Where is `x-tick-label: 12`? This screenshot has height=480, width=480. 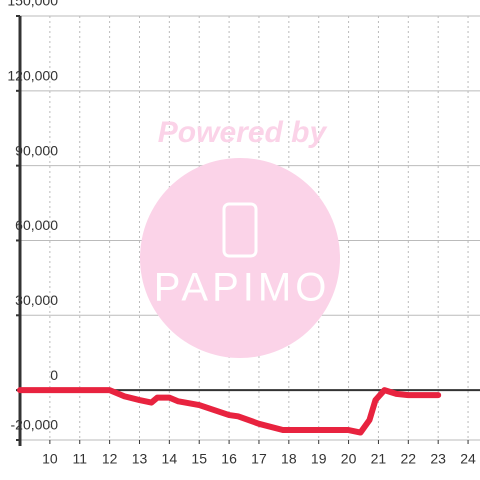 x-tick-label: 12 is located at coordinates (110, 459).